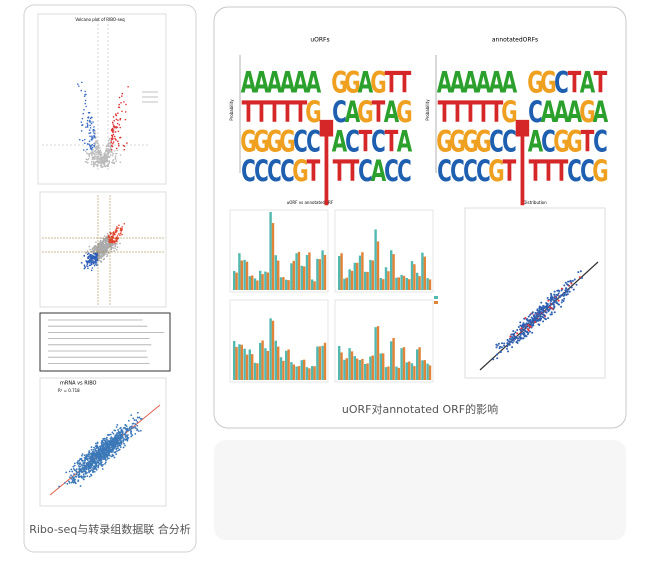  I want to click on legend-swatch, so click(436, 297).